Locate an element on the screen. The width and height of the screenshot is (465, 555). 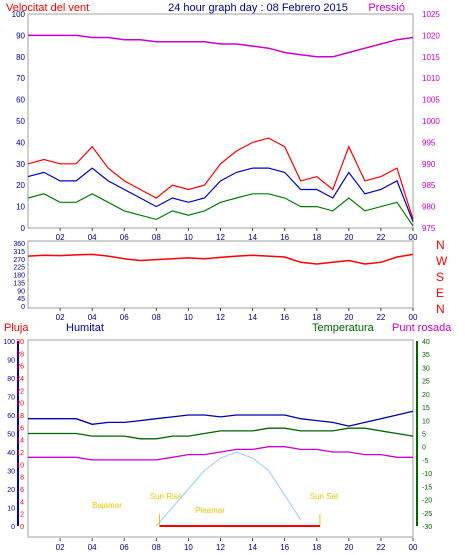
sun-rise-annotation: Sun Rise is located at coordinates (166, 496).